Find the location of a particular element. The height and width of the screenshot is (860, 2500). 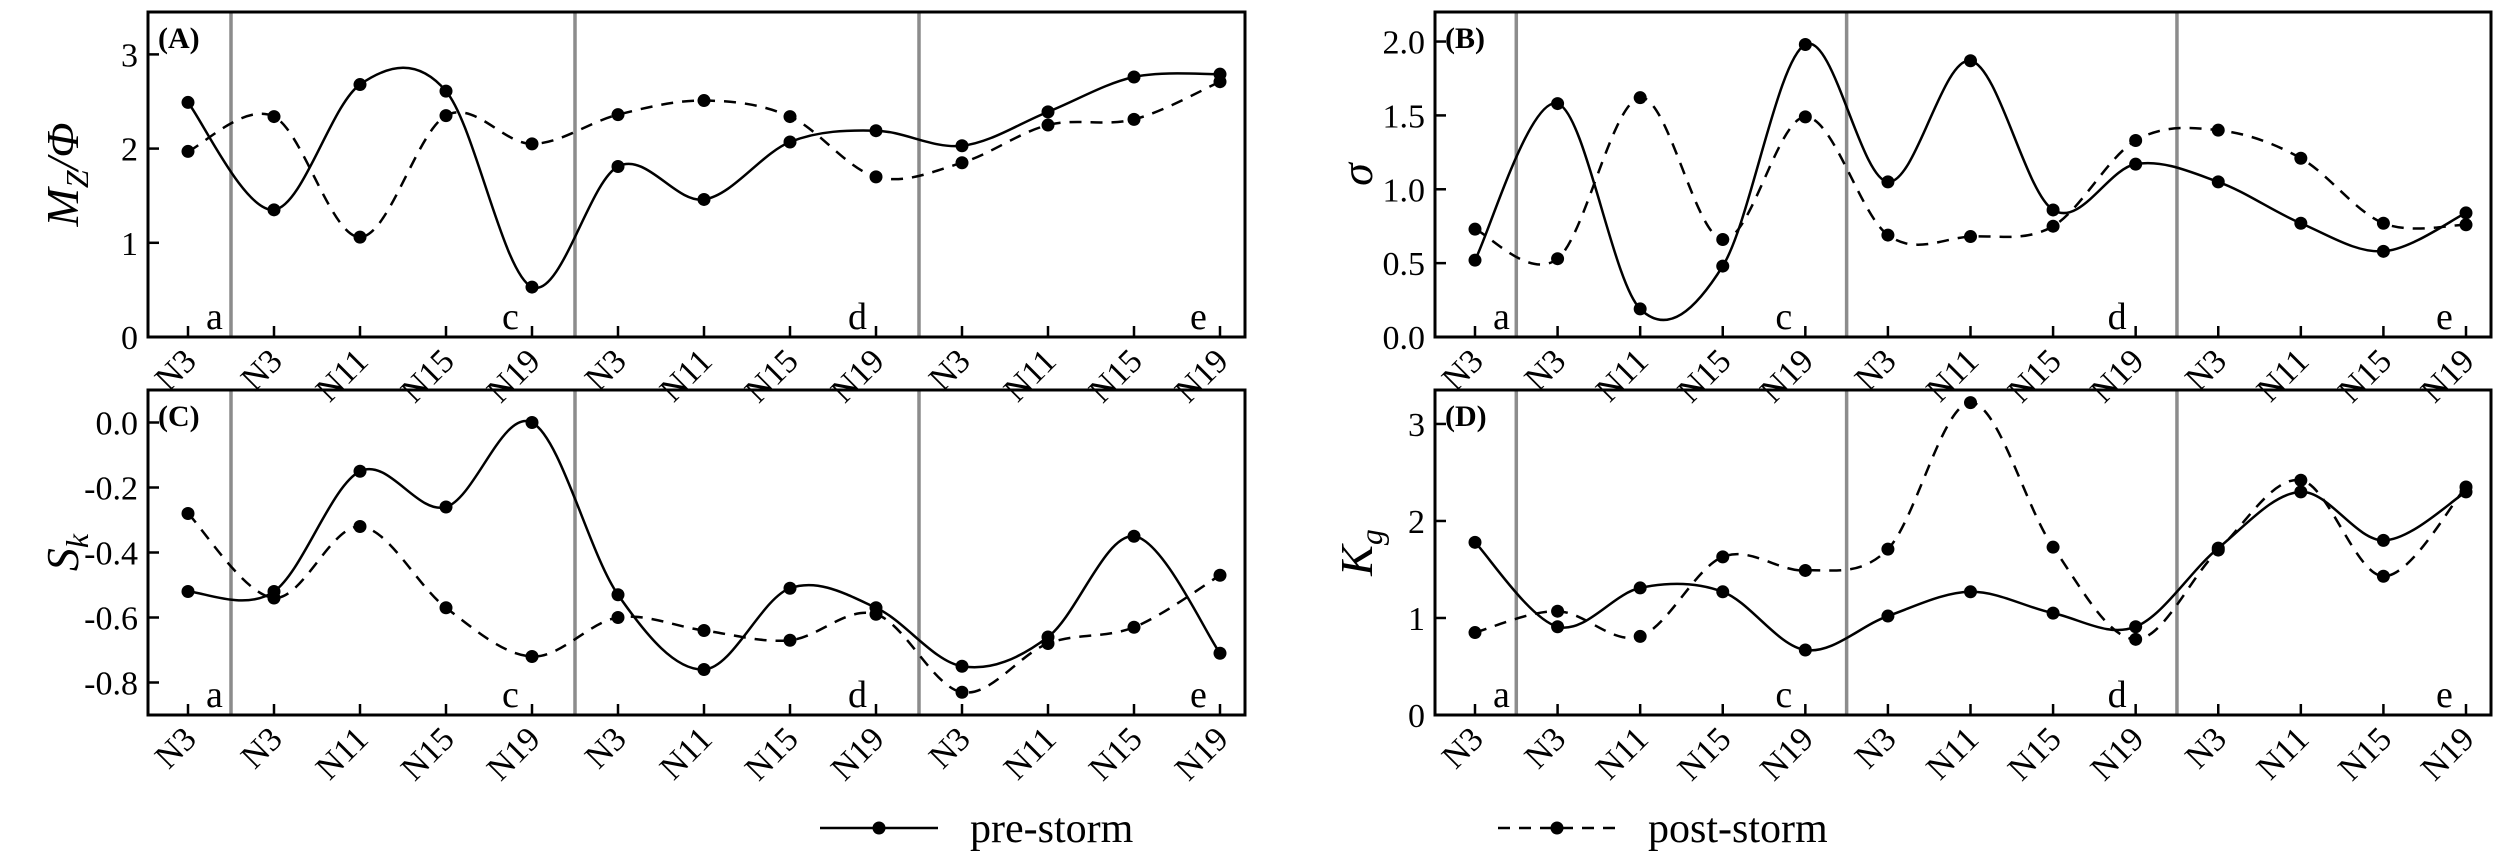

y-tick-label: 1 is located at coordinates (129, 244).